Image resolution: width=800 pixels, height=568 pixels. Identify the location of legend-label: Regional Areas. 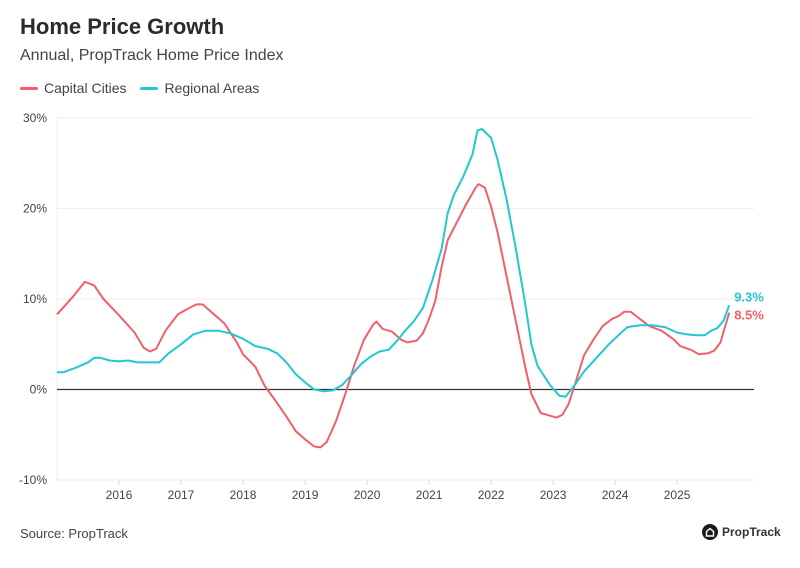
(212, 88).